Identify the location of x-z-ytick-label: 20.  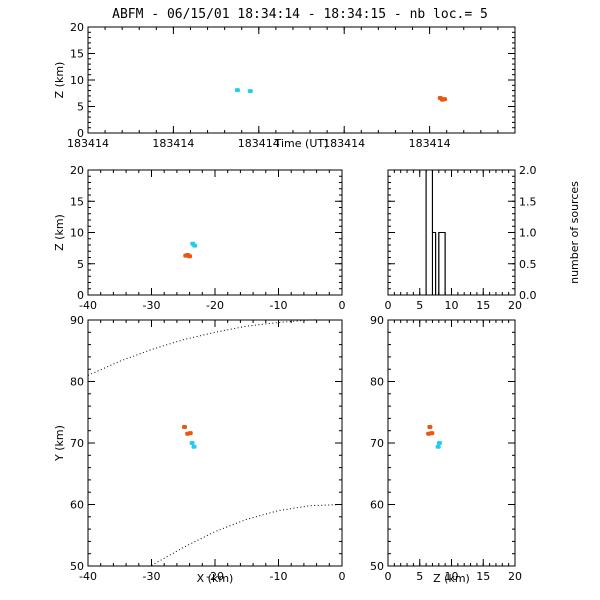
(77, 170).